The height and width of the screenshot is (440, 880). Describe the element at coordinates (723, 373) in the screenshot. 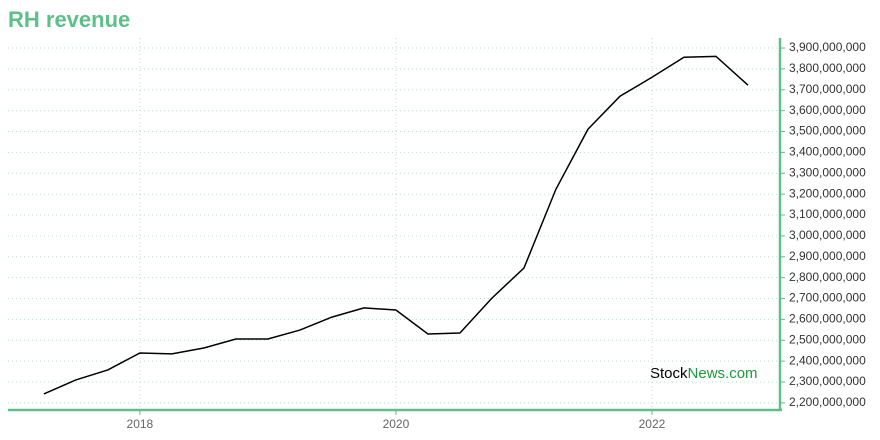

I see `watermark-right: News.com` at that location.